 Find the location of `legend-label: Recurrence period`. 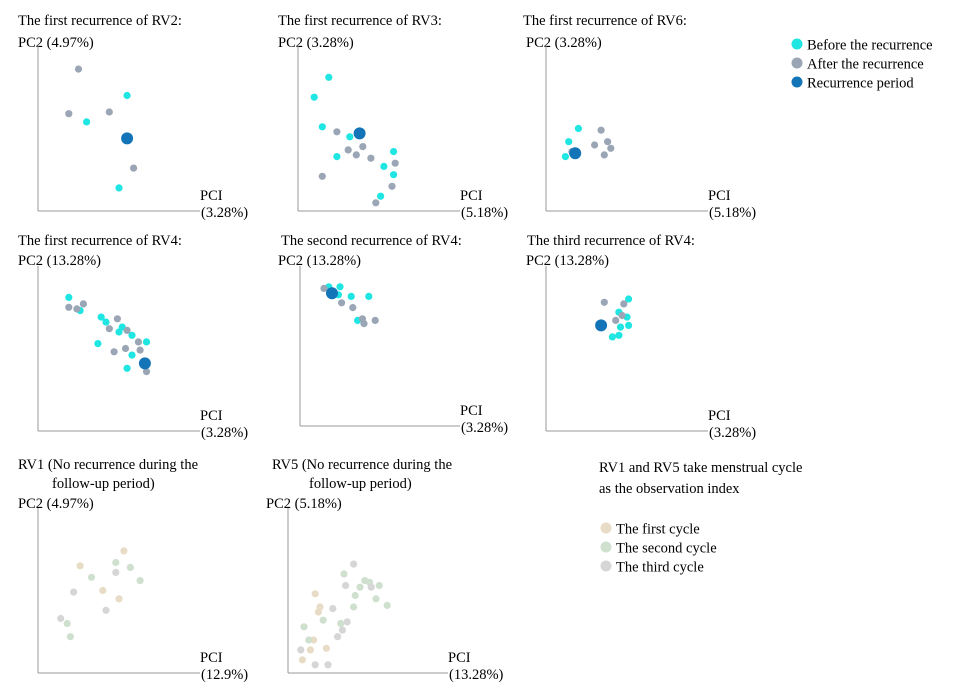

legend-label: Recurrence period is located at coordinates (860, 84).